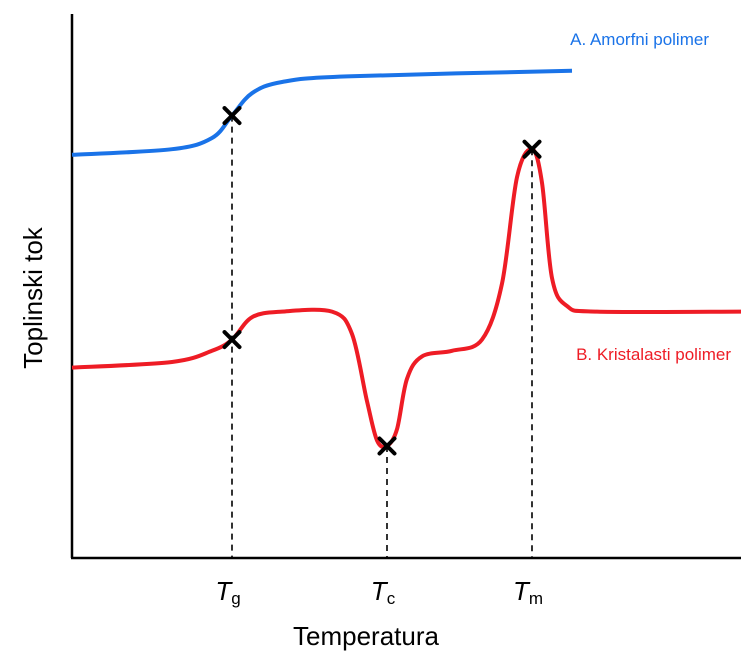 The height and width of the screenshot is (659, 741). Describe the element at coordinates (387, 446) in the screenshot. I see `marker-kristalasti-c` at that location.